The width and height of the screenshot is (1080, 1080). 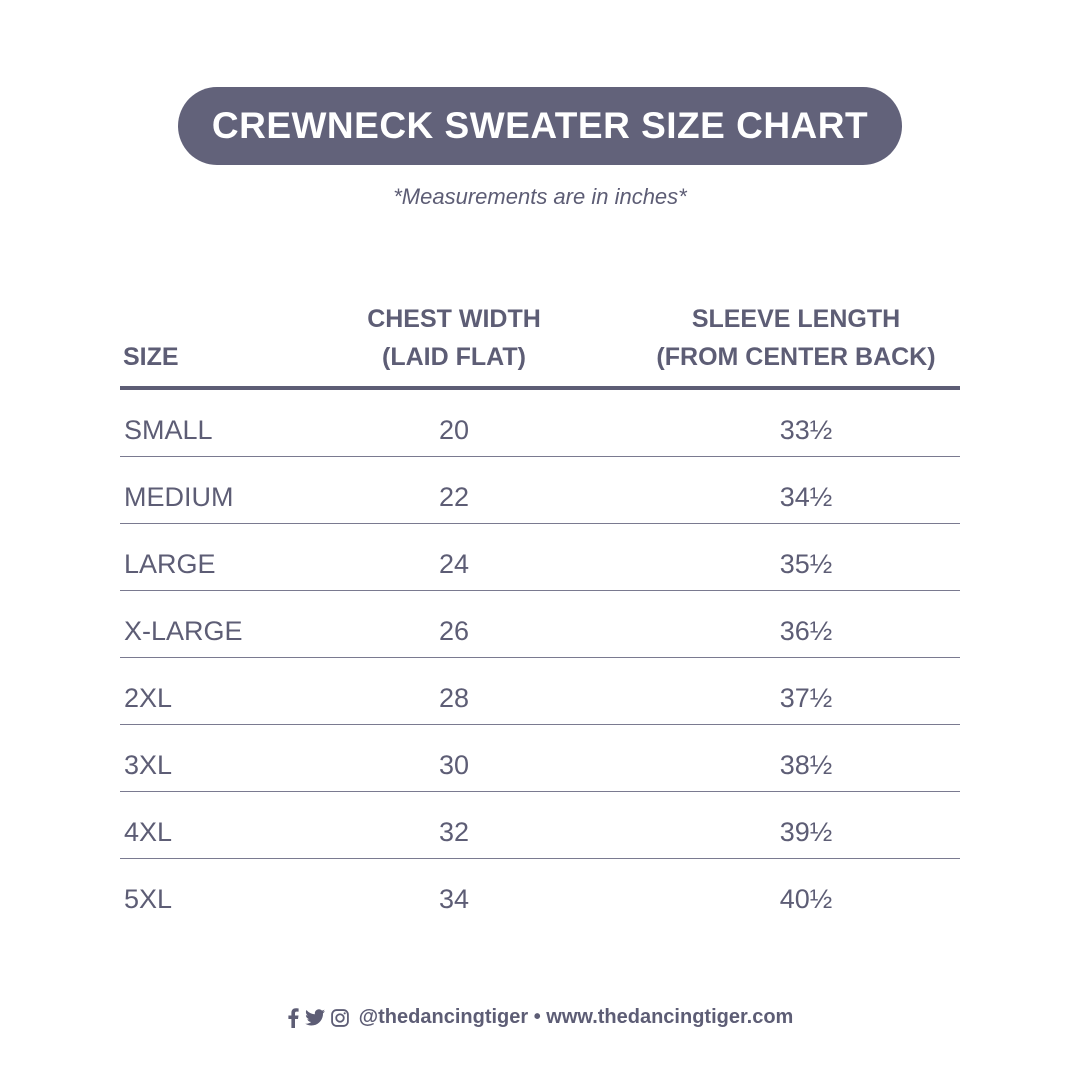 I want to click on title-banner: CREWNECK SWEATER SIZE CHART, so click(x=540, y=126).